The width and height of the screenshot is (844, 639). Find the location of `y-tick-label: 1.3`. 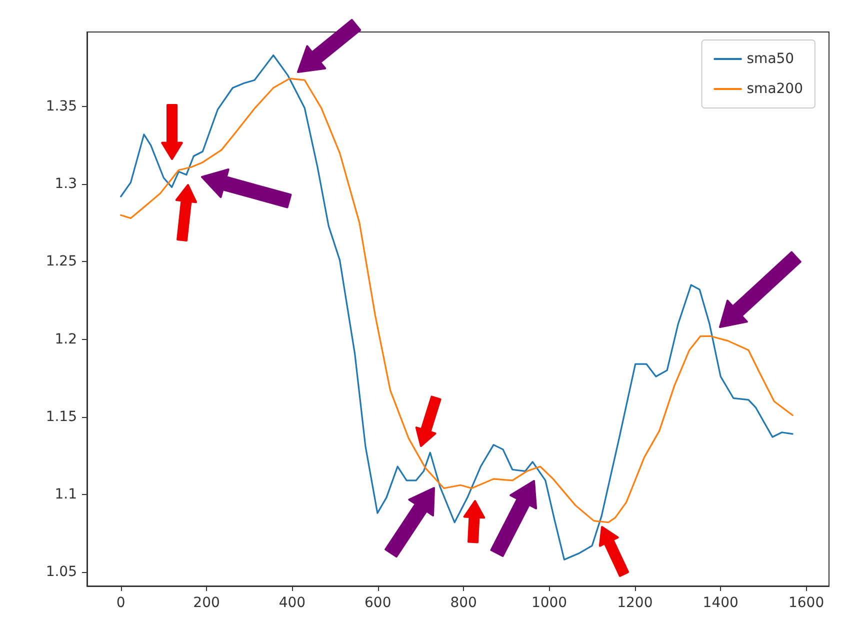

y-tick-label: 1.3 is located at coordinates (65, 184).